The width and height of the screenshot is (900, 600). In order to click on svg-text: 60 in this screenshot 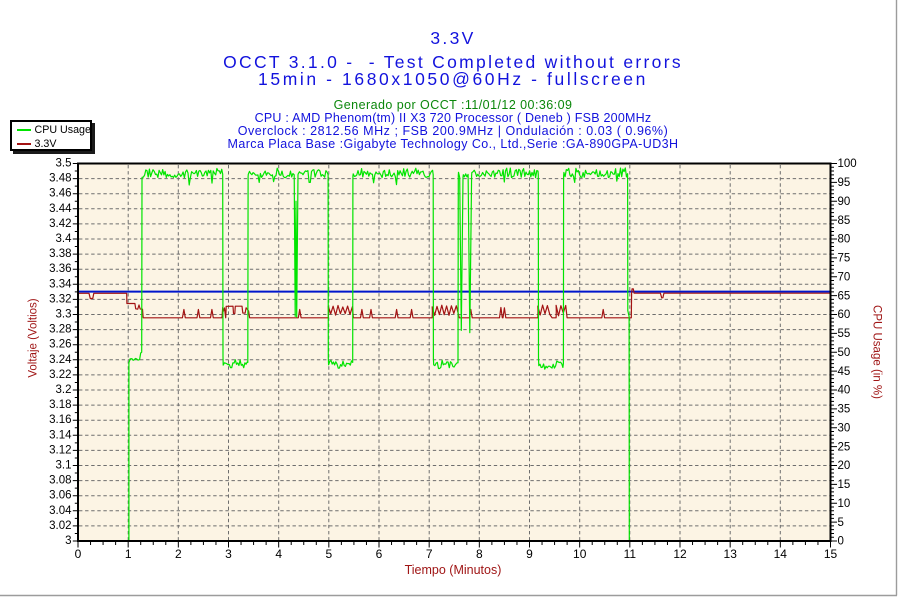, I will do `click(844, 315)`.